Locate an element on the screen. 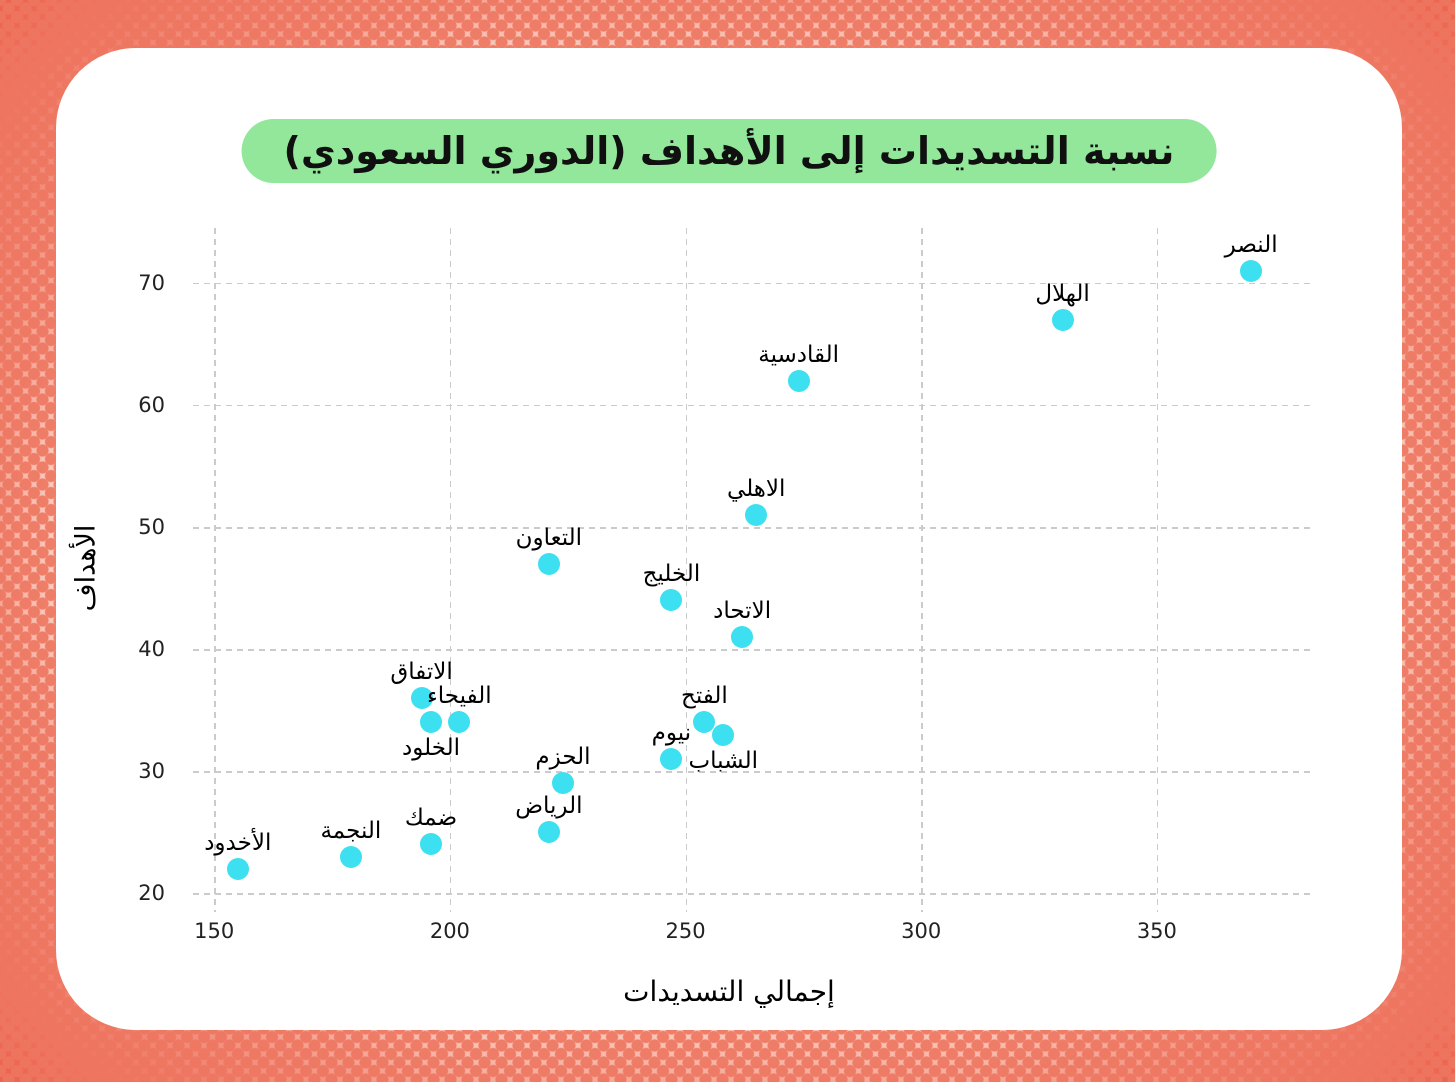 The image size is (1455, 1082). data-point-label-12: نيوم is located at coordinates (671, 732).